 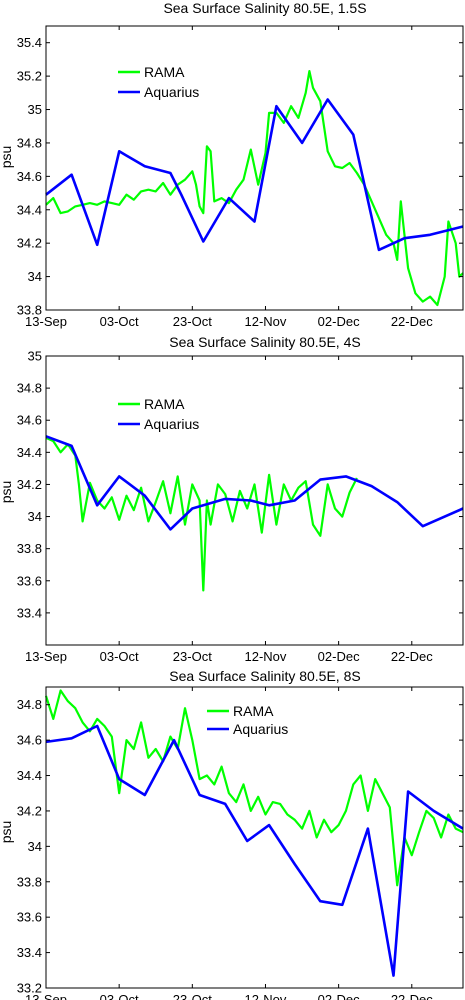 What do you see at coordinates (29, 76) in the screenshot?
I see `y-tick-label: 35.2` at bounding box center [29, 76].